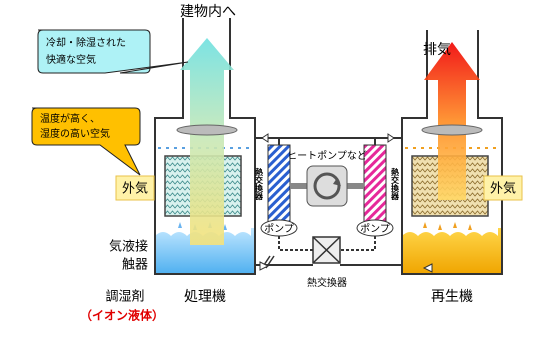 Image resolution: width=554 pixels, height=340 pixels. What do you see at coordinates (135, 265) in the screenshot?
I see `label: 触器` at bounding box center [135, 265].